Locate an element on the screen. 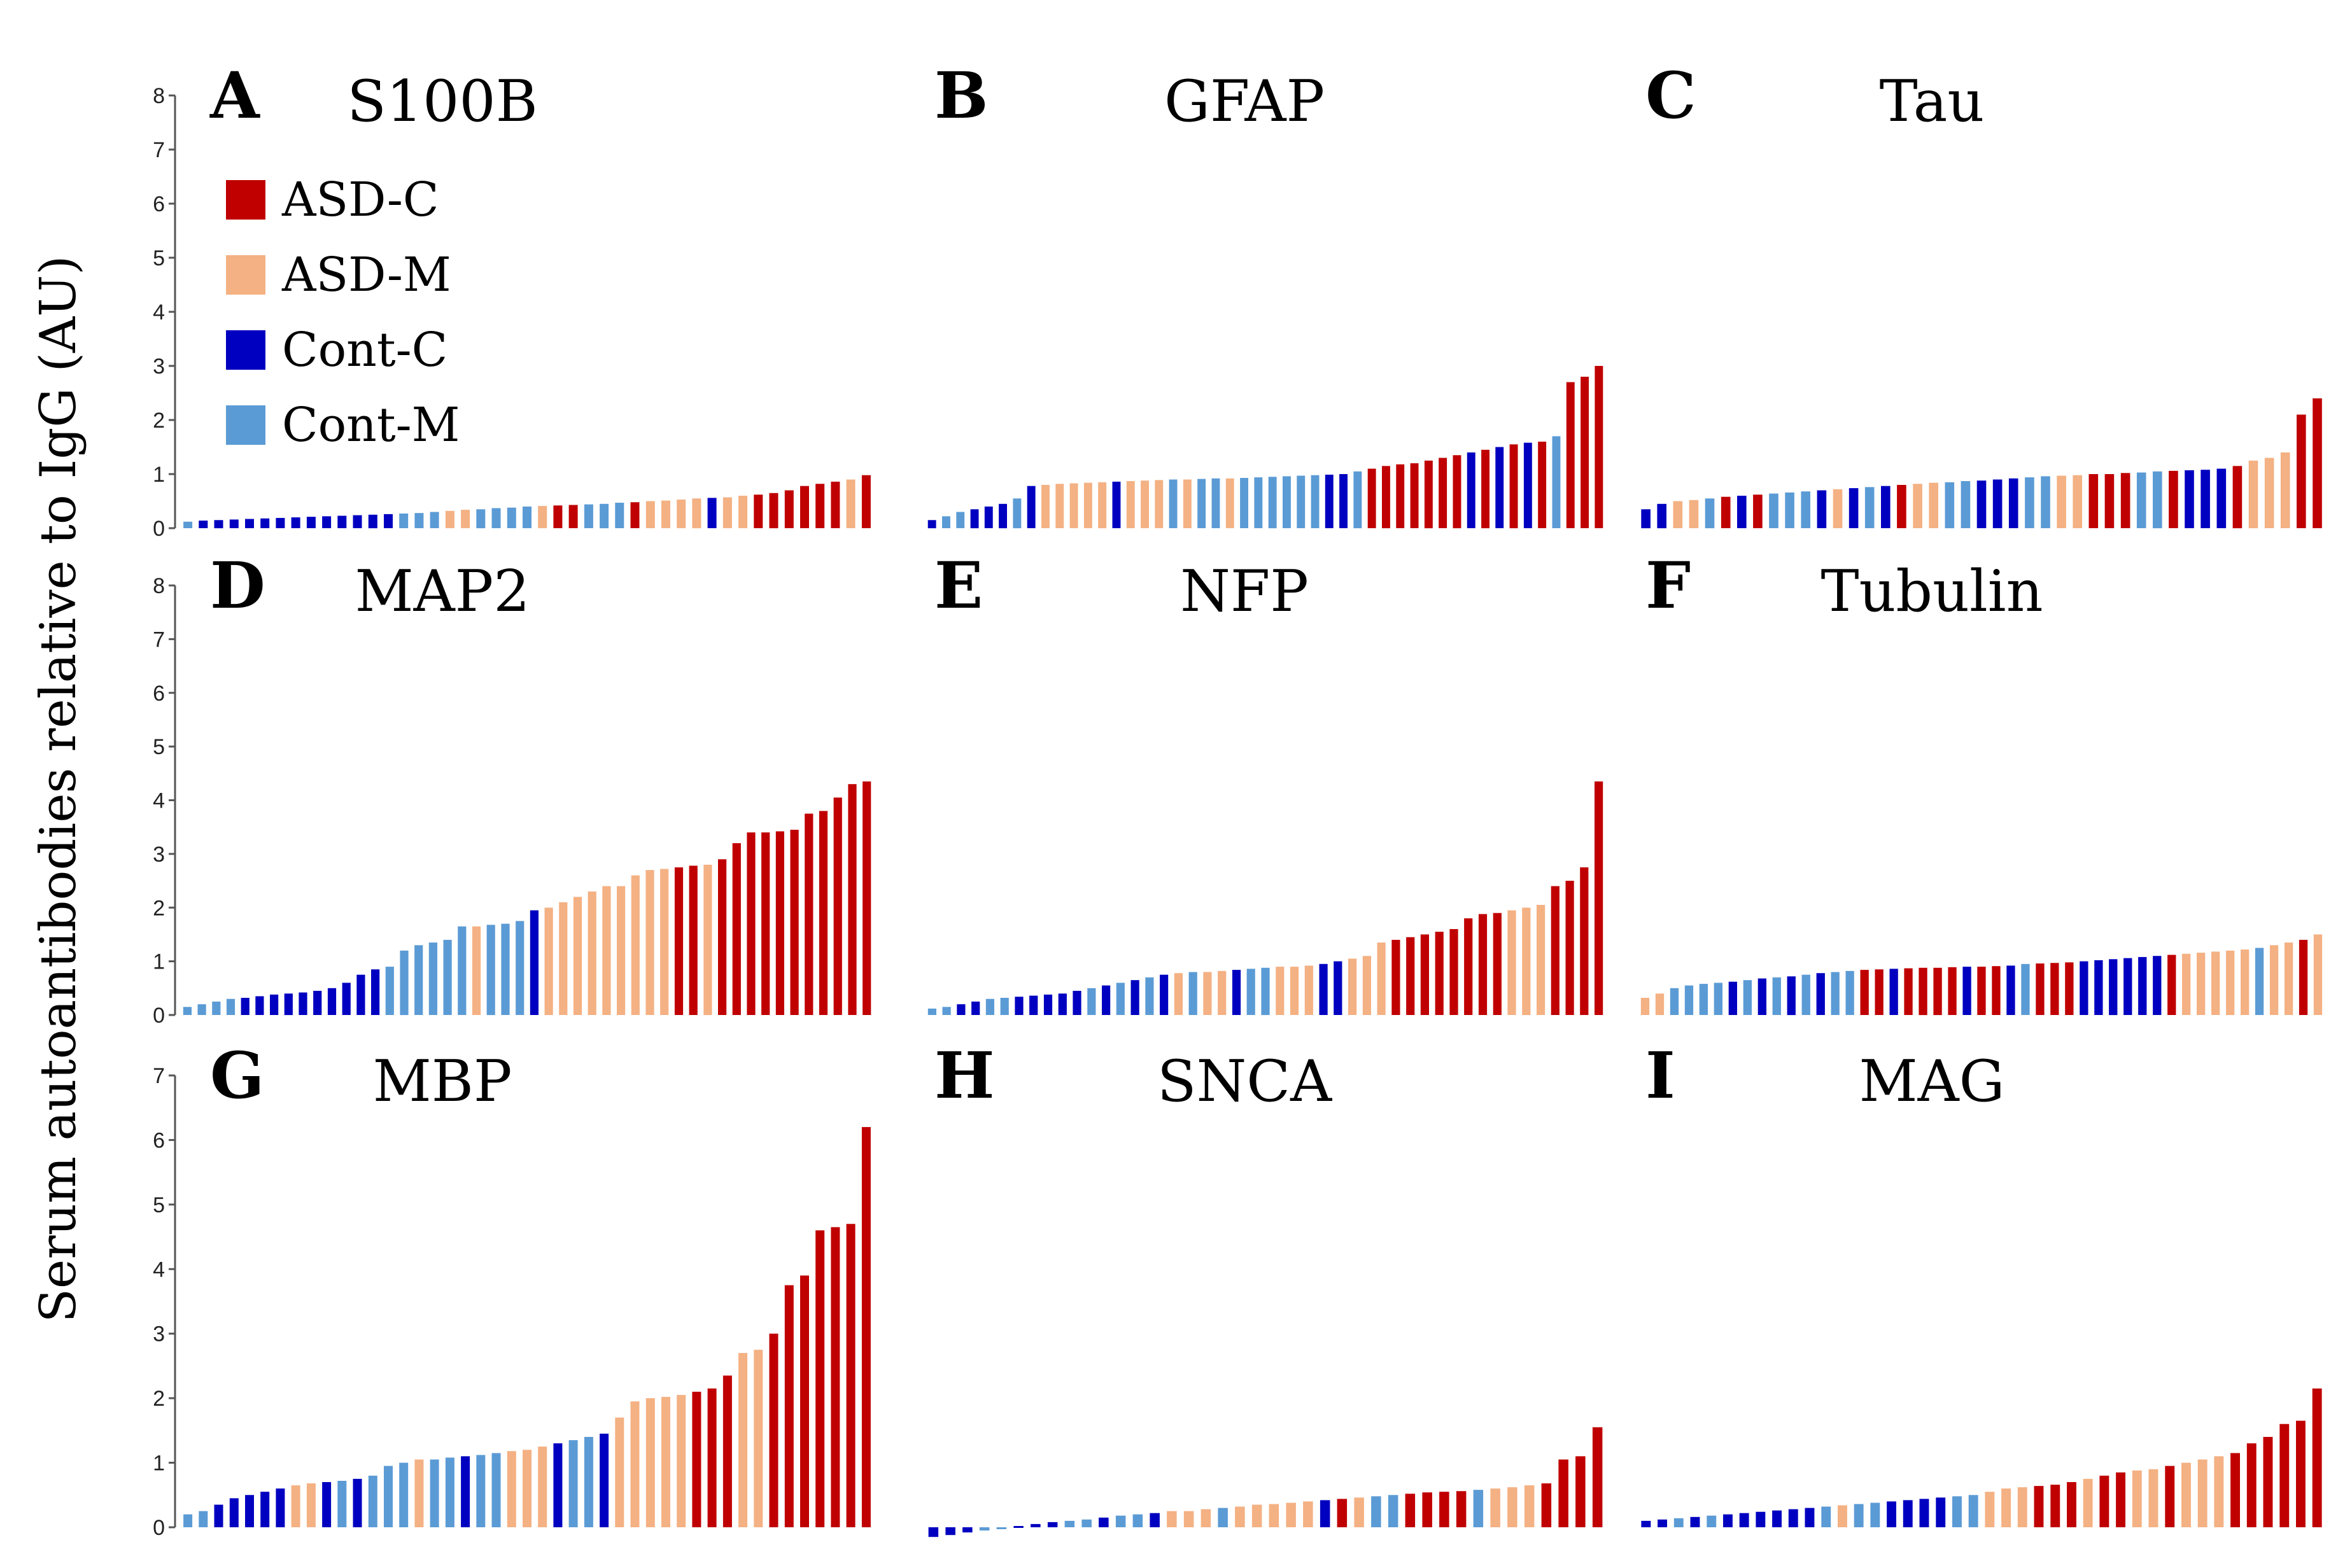 The height and width of the screenshot is (1568, 2338). panel-letter: I is located at coordinates (1660, 1075).